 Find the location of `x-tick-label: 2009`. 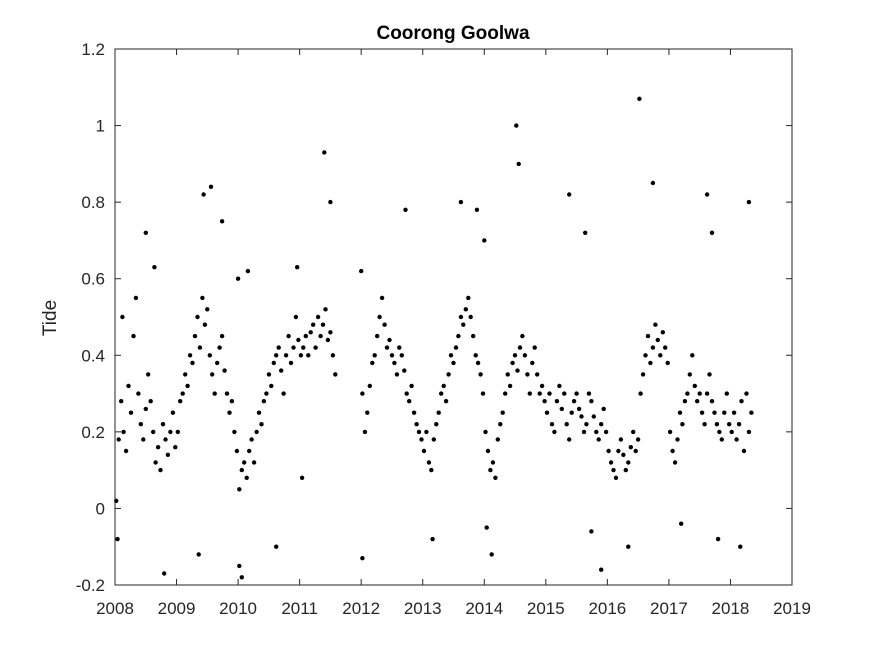

x-tick-label: 2009 is located at coordinates (177, 608).